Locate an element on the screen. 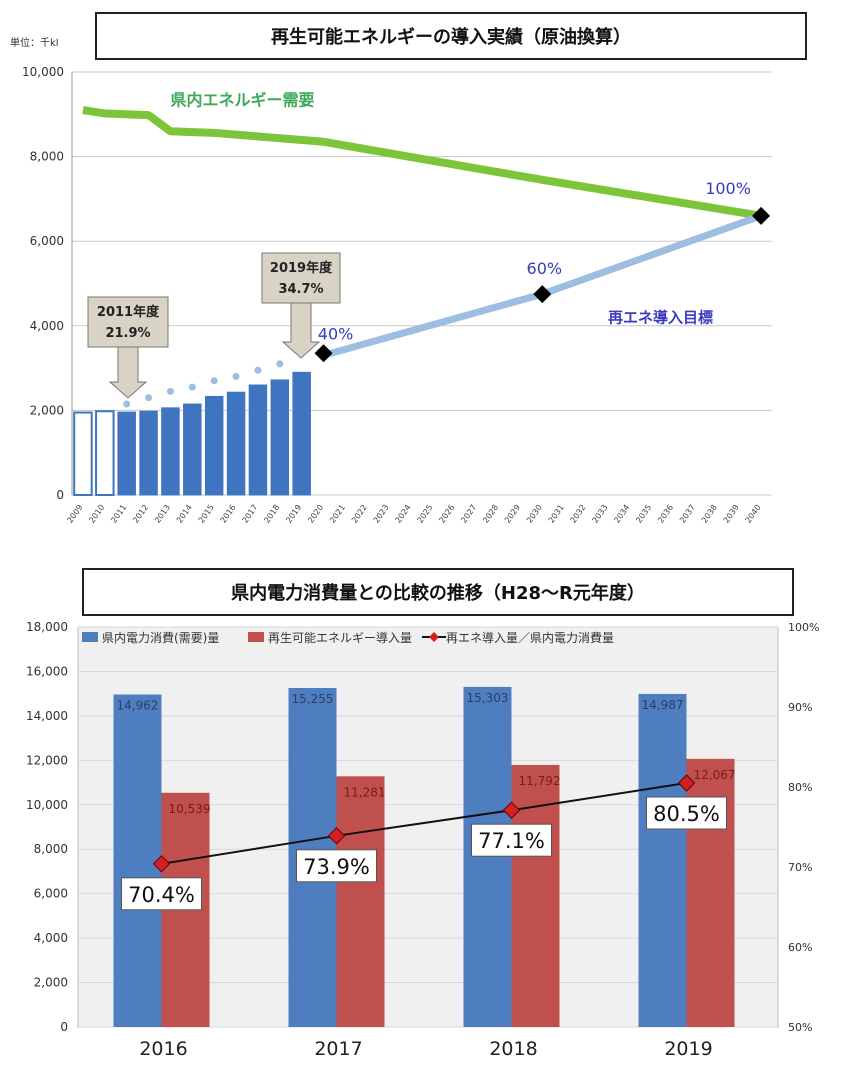 The width and height of the screenshot is (853, 1077). chart1-unit-label: 単位：千kl is located at coordinates (34, 43).